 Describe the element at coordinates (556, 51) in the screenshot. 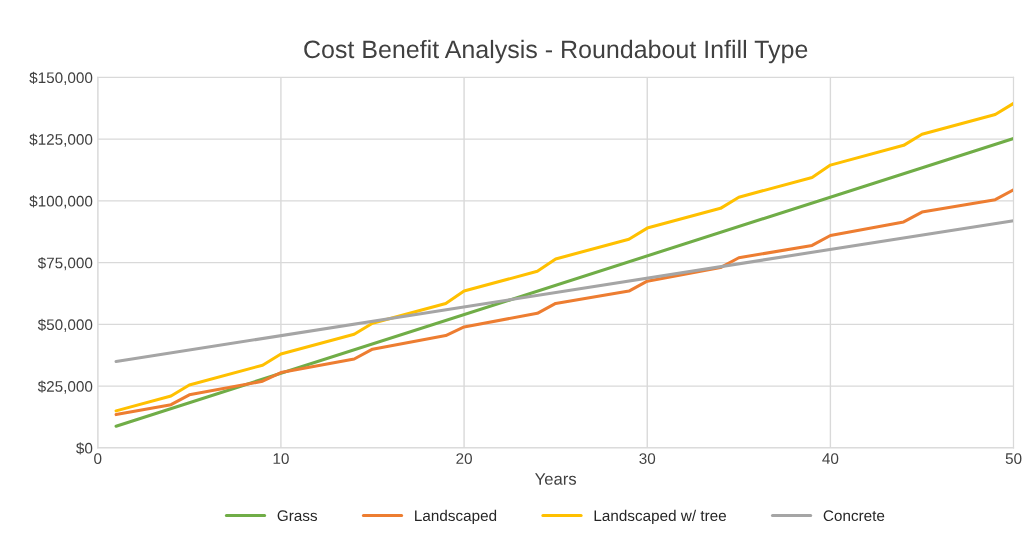

I see `chart-title: Cost Benefit Analysis - Roundabout Infill Type` at that location.